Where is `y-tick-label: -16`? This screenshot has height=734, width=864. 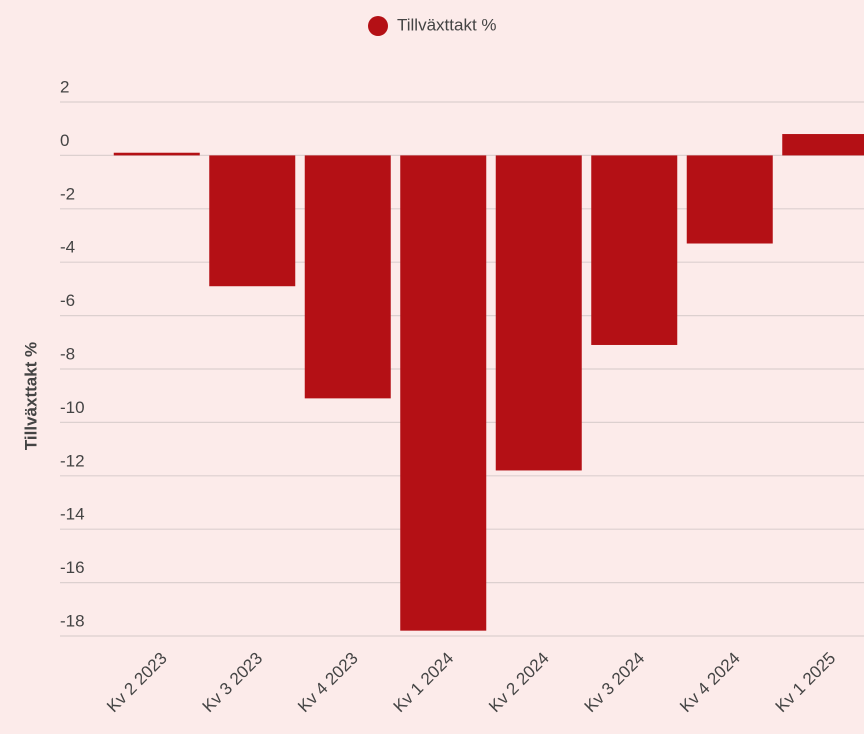
y-tick-label: -16 is located at coordinates (72, 567).